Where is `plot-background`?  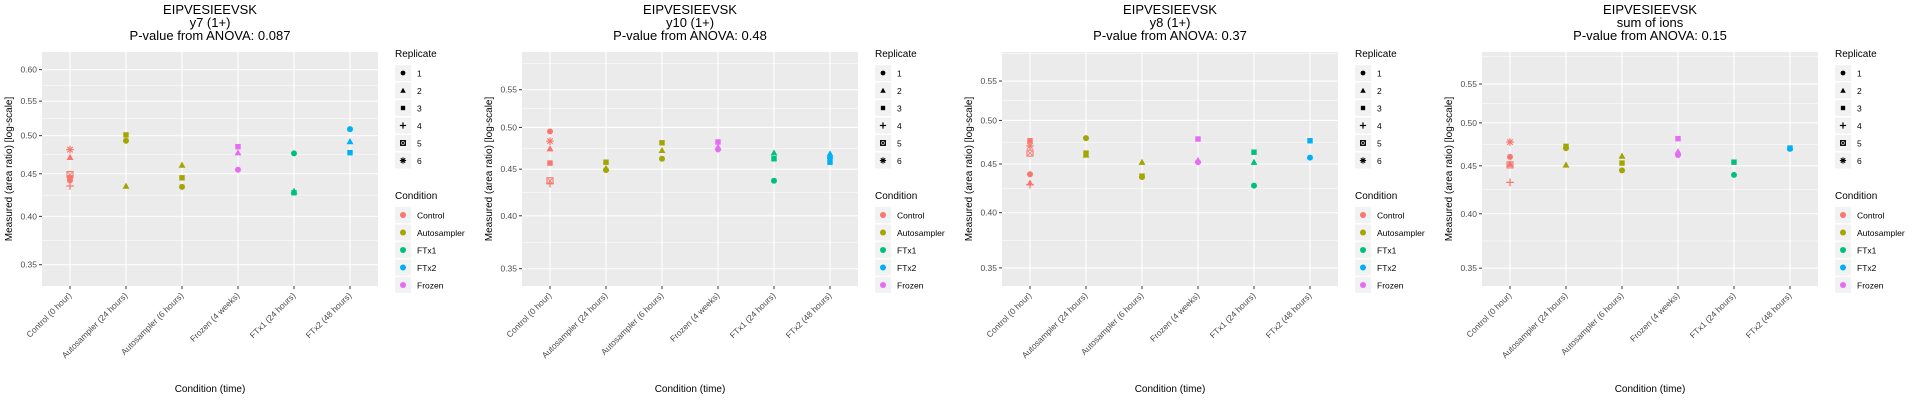 plot-background is located at coordinates (210, 169).